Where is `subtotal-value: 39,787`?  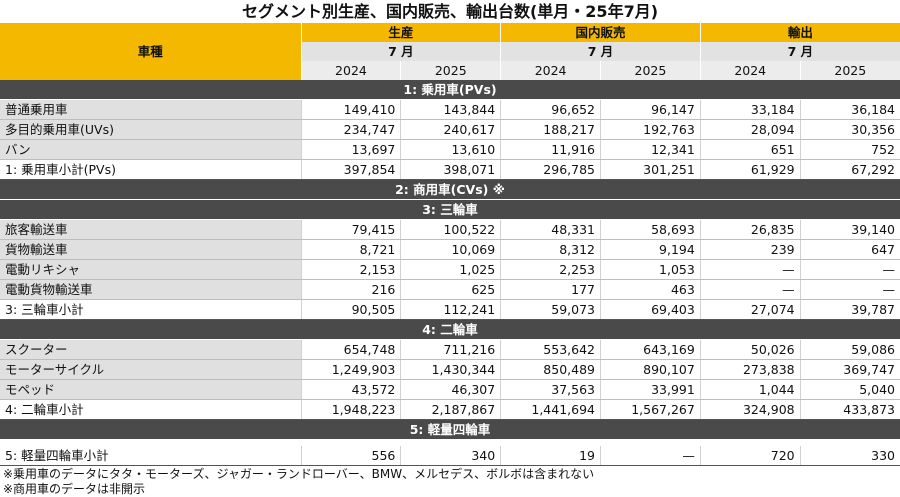
subtotal-value: 39,787 is located at coordinates (849, 309).